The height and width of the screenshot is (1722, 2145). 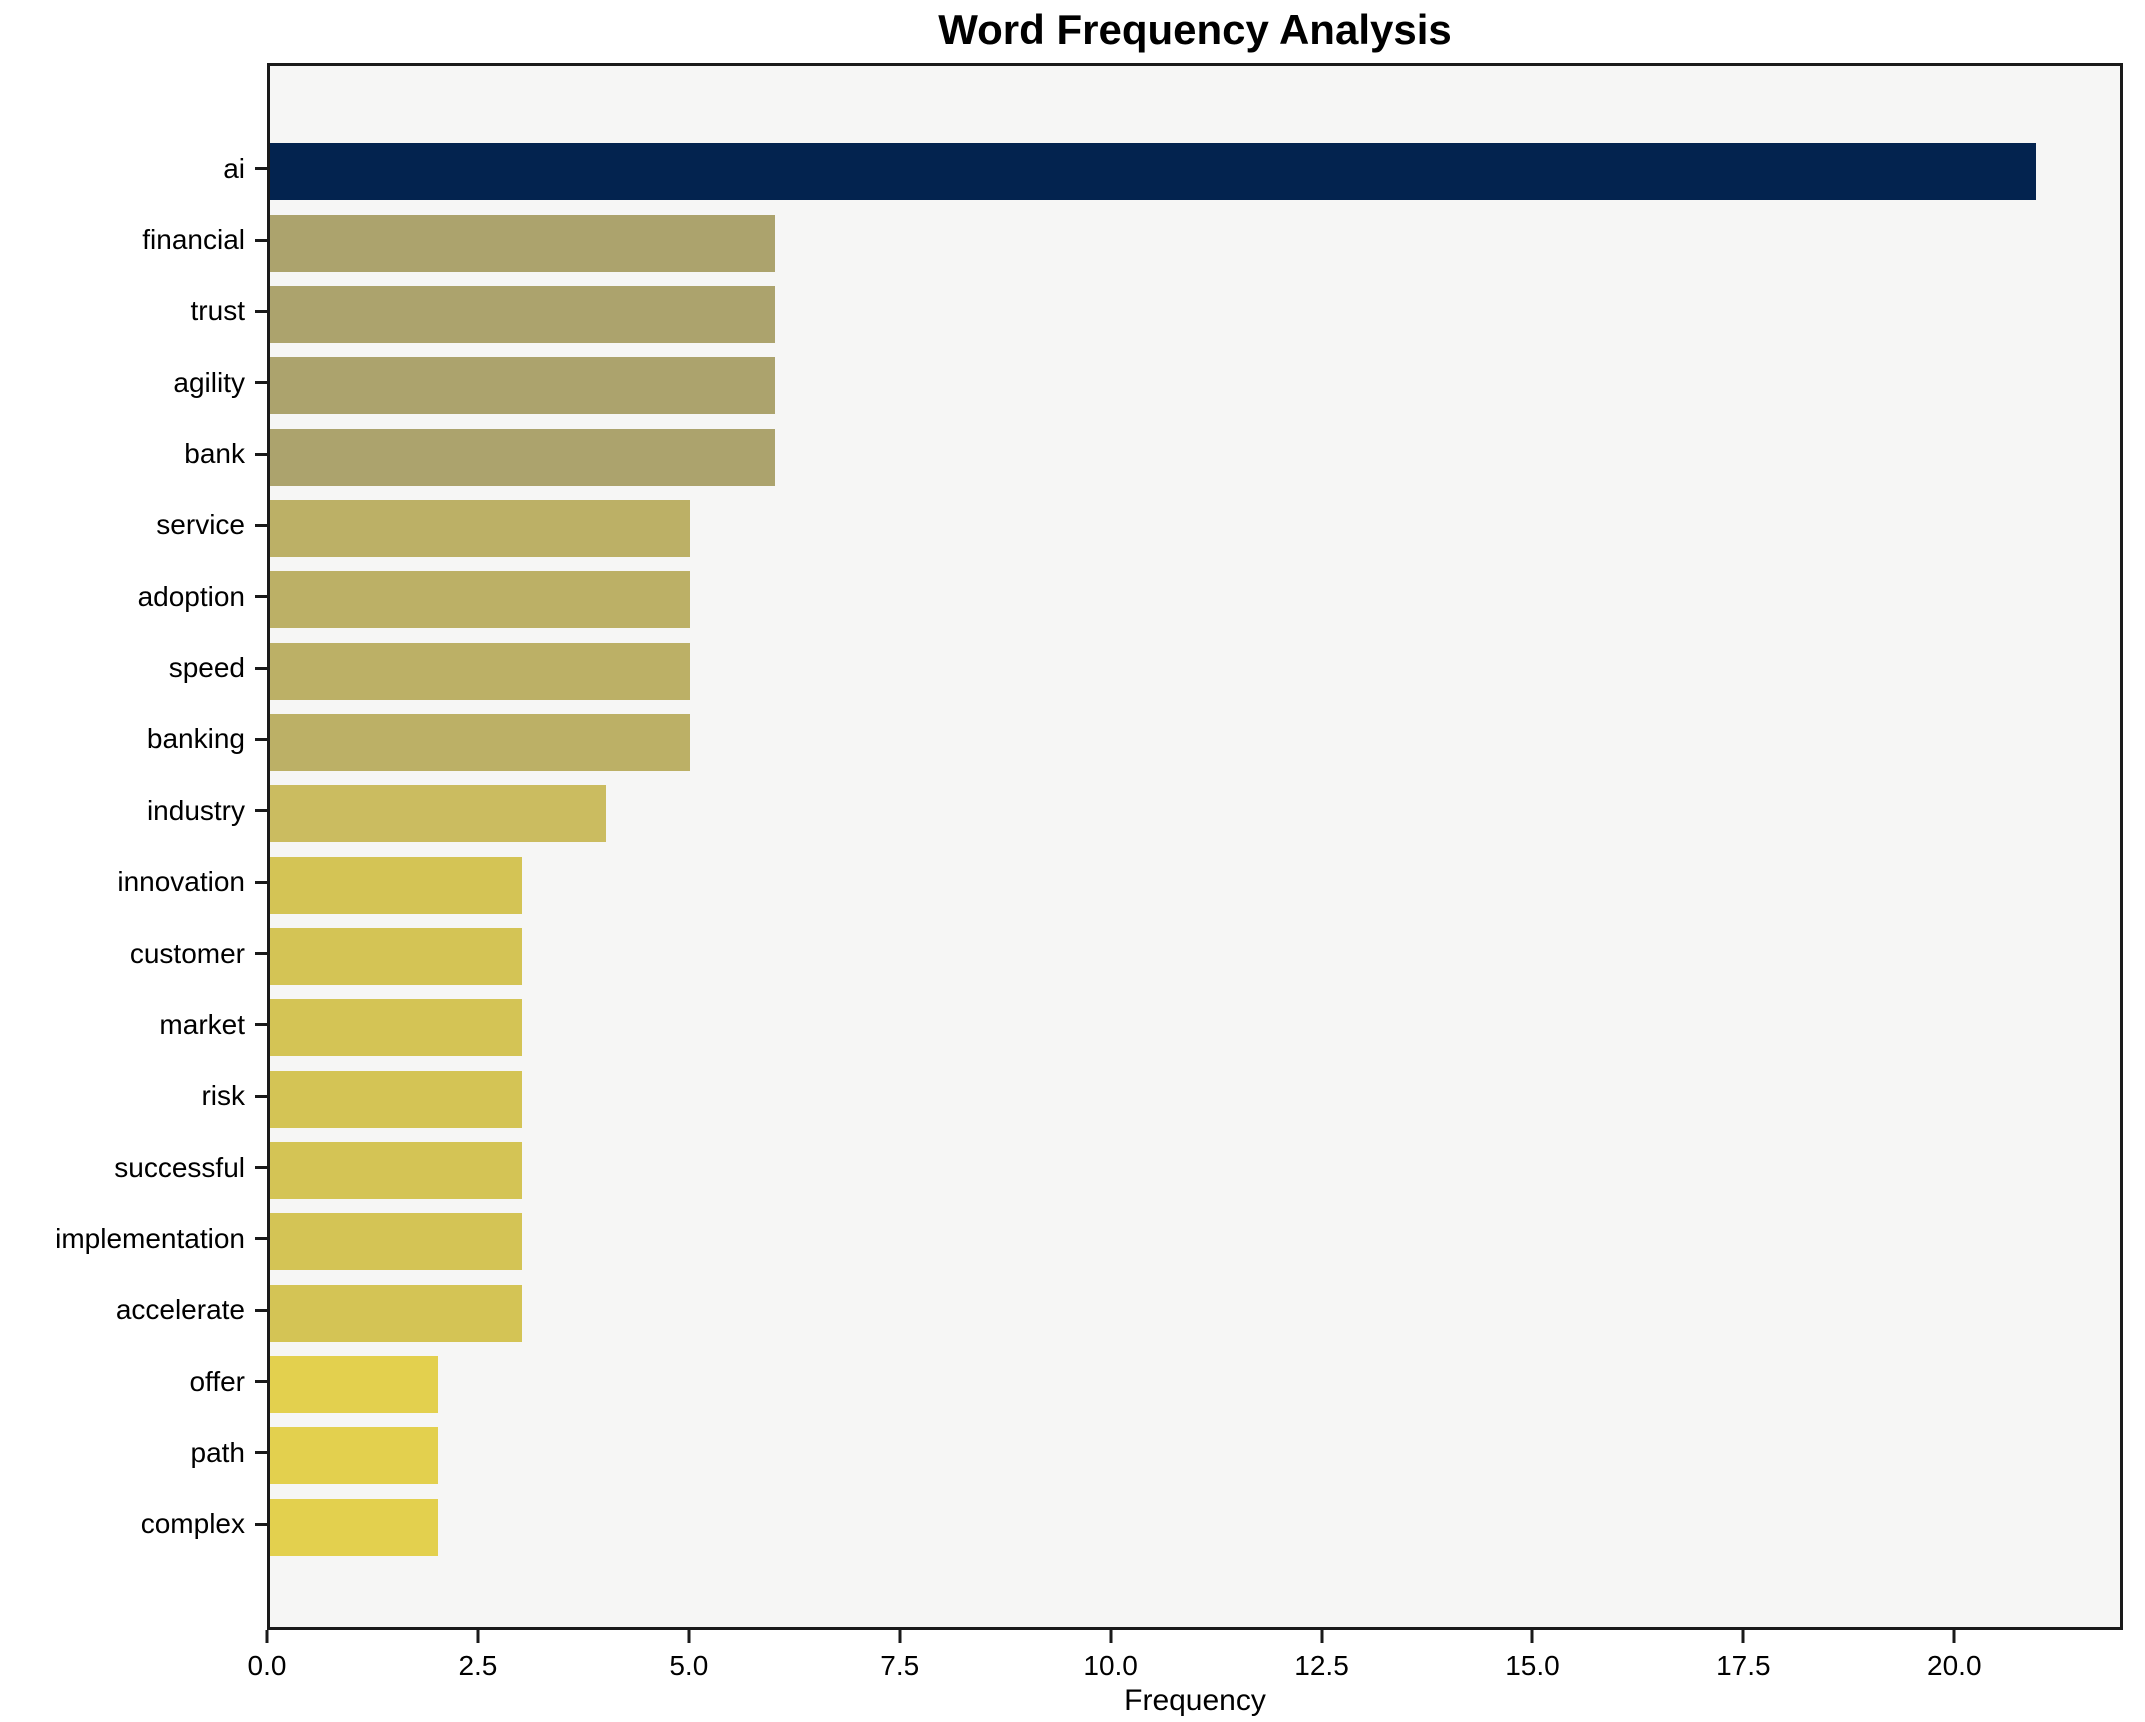 What do you see at coordinates (689, 1665) in the screenshot?
I see `x-tick-label-5.0: 5.0` at bounding box center [689, 1665].